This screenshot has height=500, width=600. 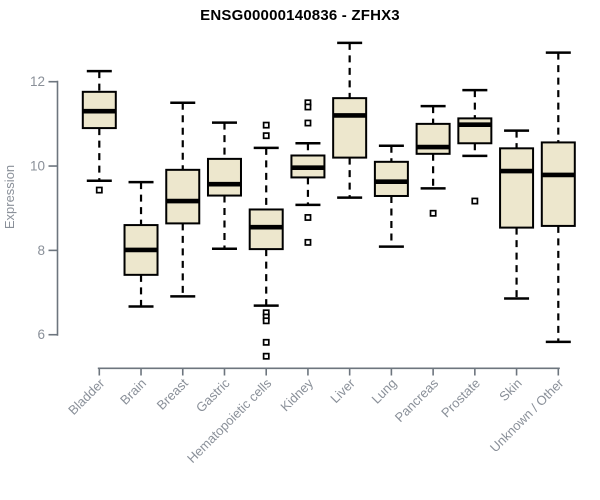 What do you see at coordinates (37, 81) in the screenshot?
I see `y-tick-label-12: 12` at bounding box center [37, 81].